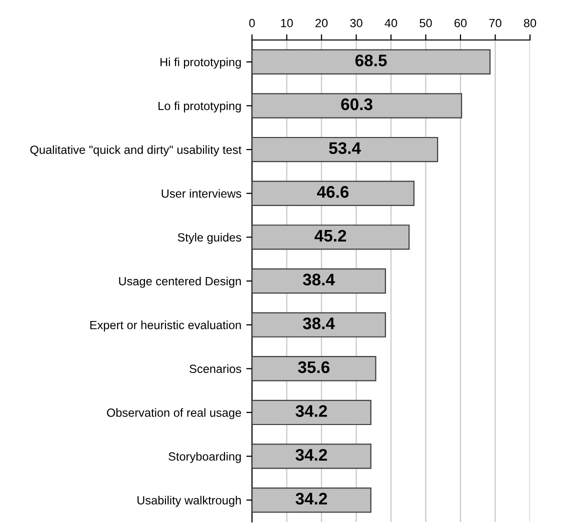  Describe the element at coordinates (216, 369) in the screenshot. I see `y-tick-label: Scenarios` at that location.